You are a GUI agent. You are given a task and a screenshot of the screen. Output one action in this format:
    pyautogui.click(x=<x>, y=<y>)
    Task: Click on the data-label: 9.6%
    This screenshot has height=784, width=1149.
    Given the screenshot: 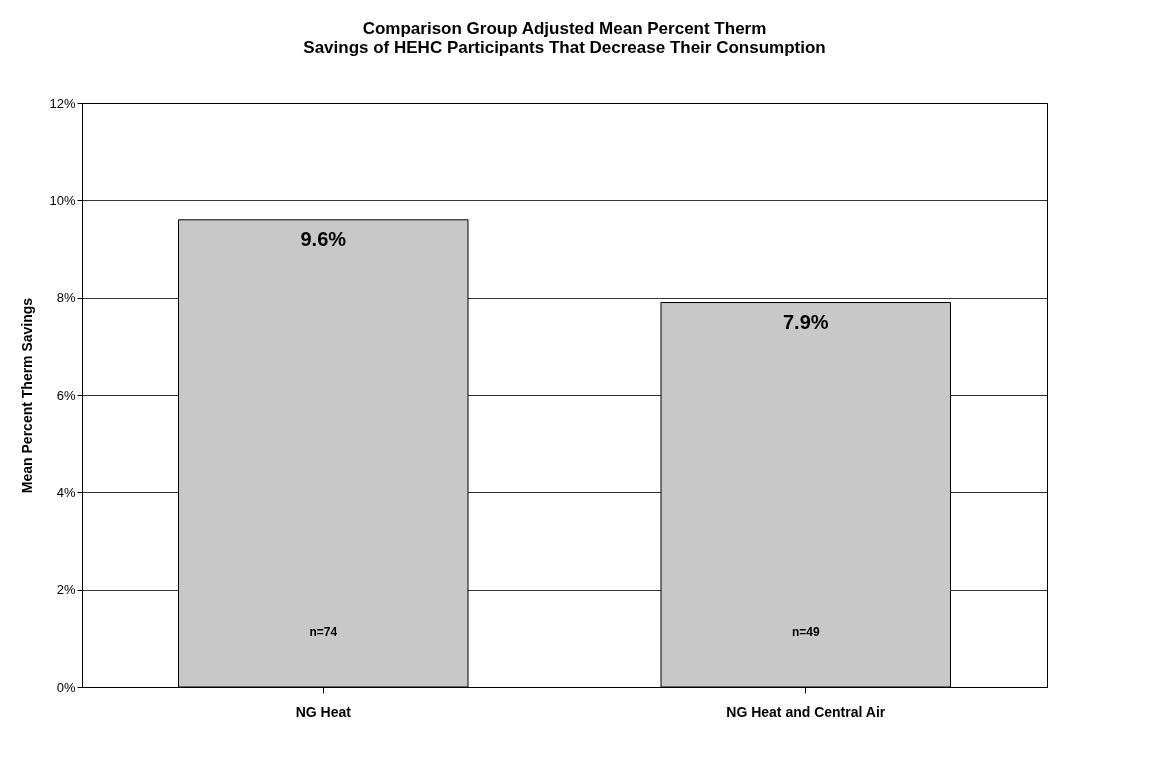 What is the action you would take?
    pyautogui.click(x=323, y=238)
    